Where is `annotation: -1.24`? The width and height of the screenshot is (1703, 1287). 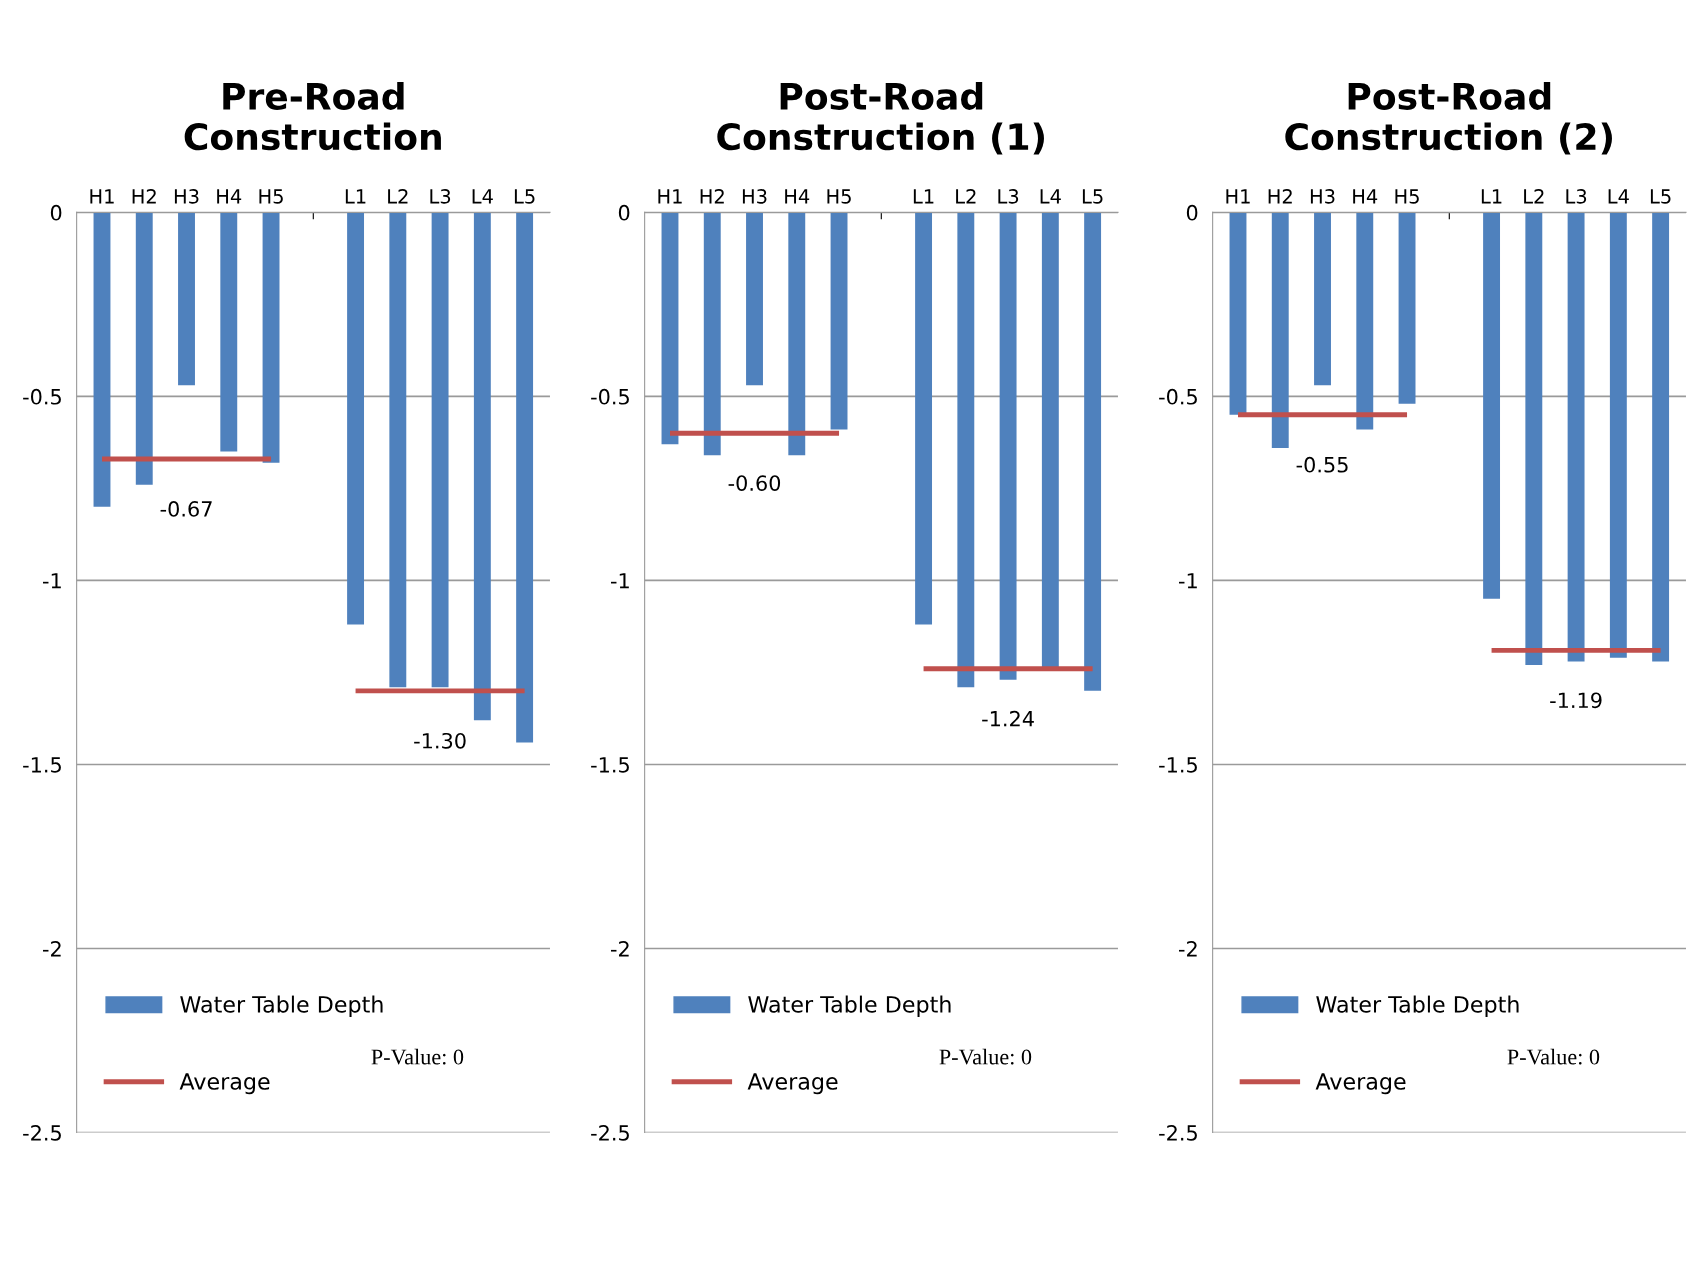
annotation: -1.24 is located at coordinates (1008, 718).